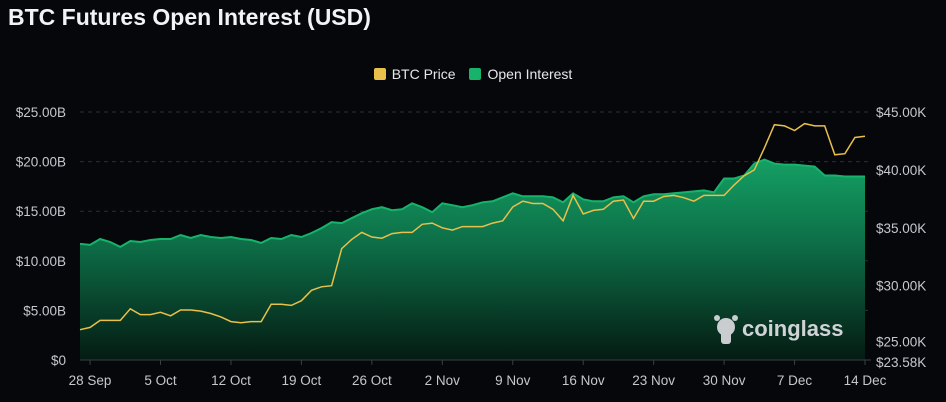 The height and width of the screenshot is (402, 946). Describe the element at coordinates (443, 380) in the screenshot. I see `x-tick-label: 2 Nov` at that location.